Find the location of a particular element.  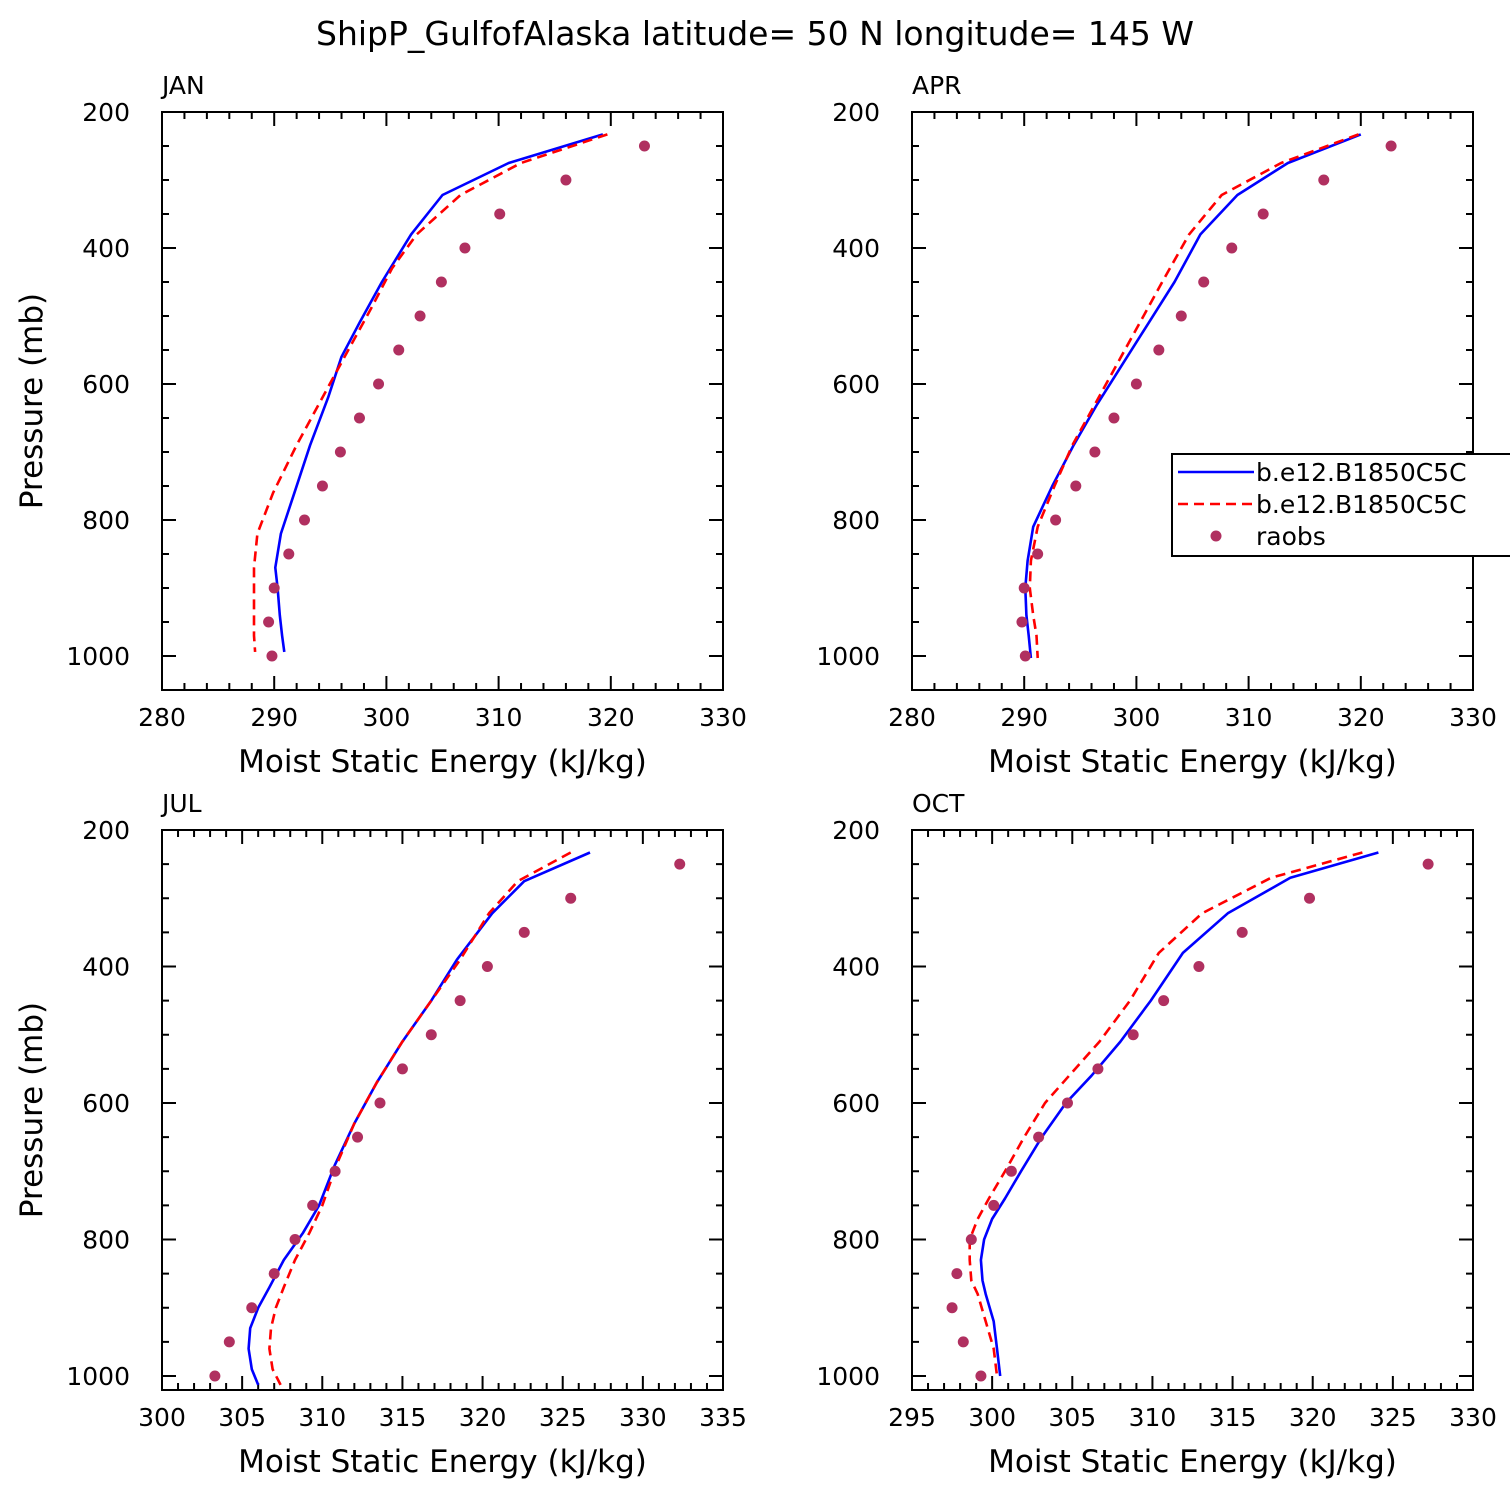

y-axis-label: Pressure (mb) is located at coordinates (32, 1110).